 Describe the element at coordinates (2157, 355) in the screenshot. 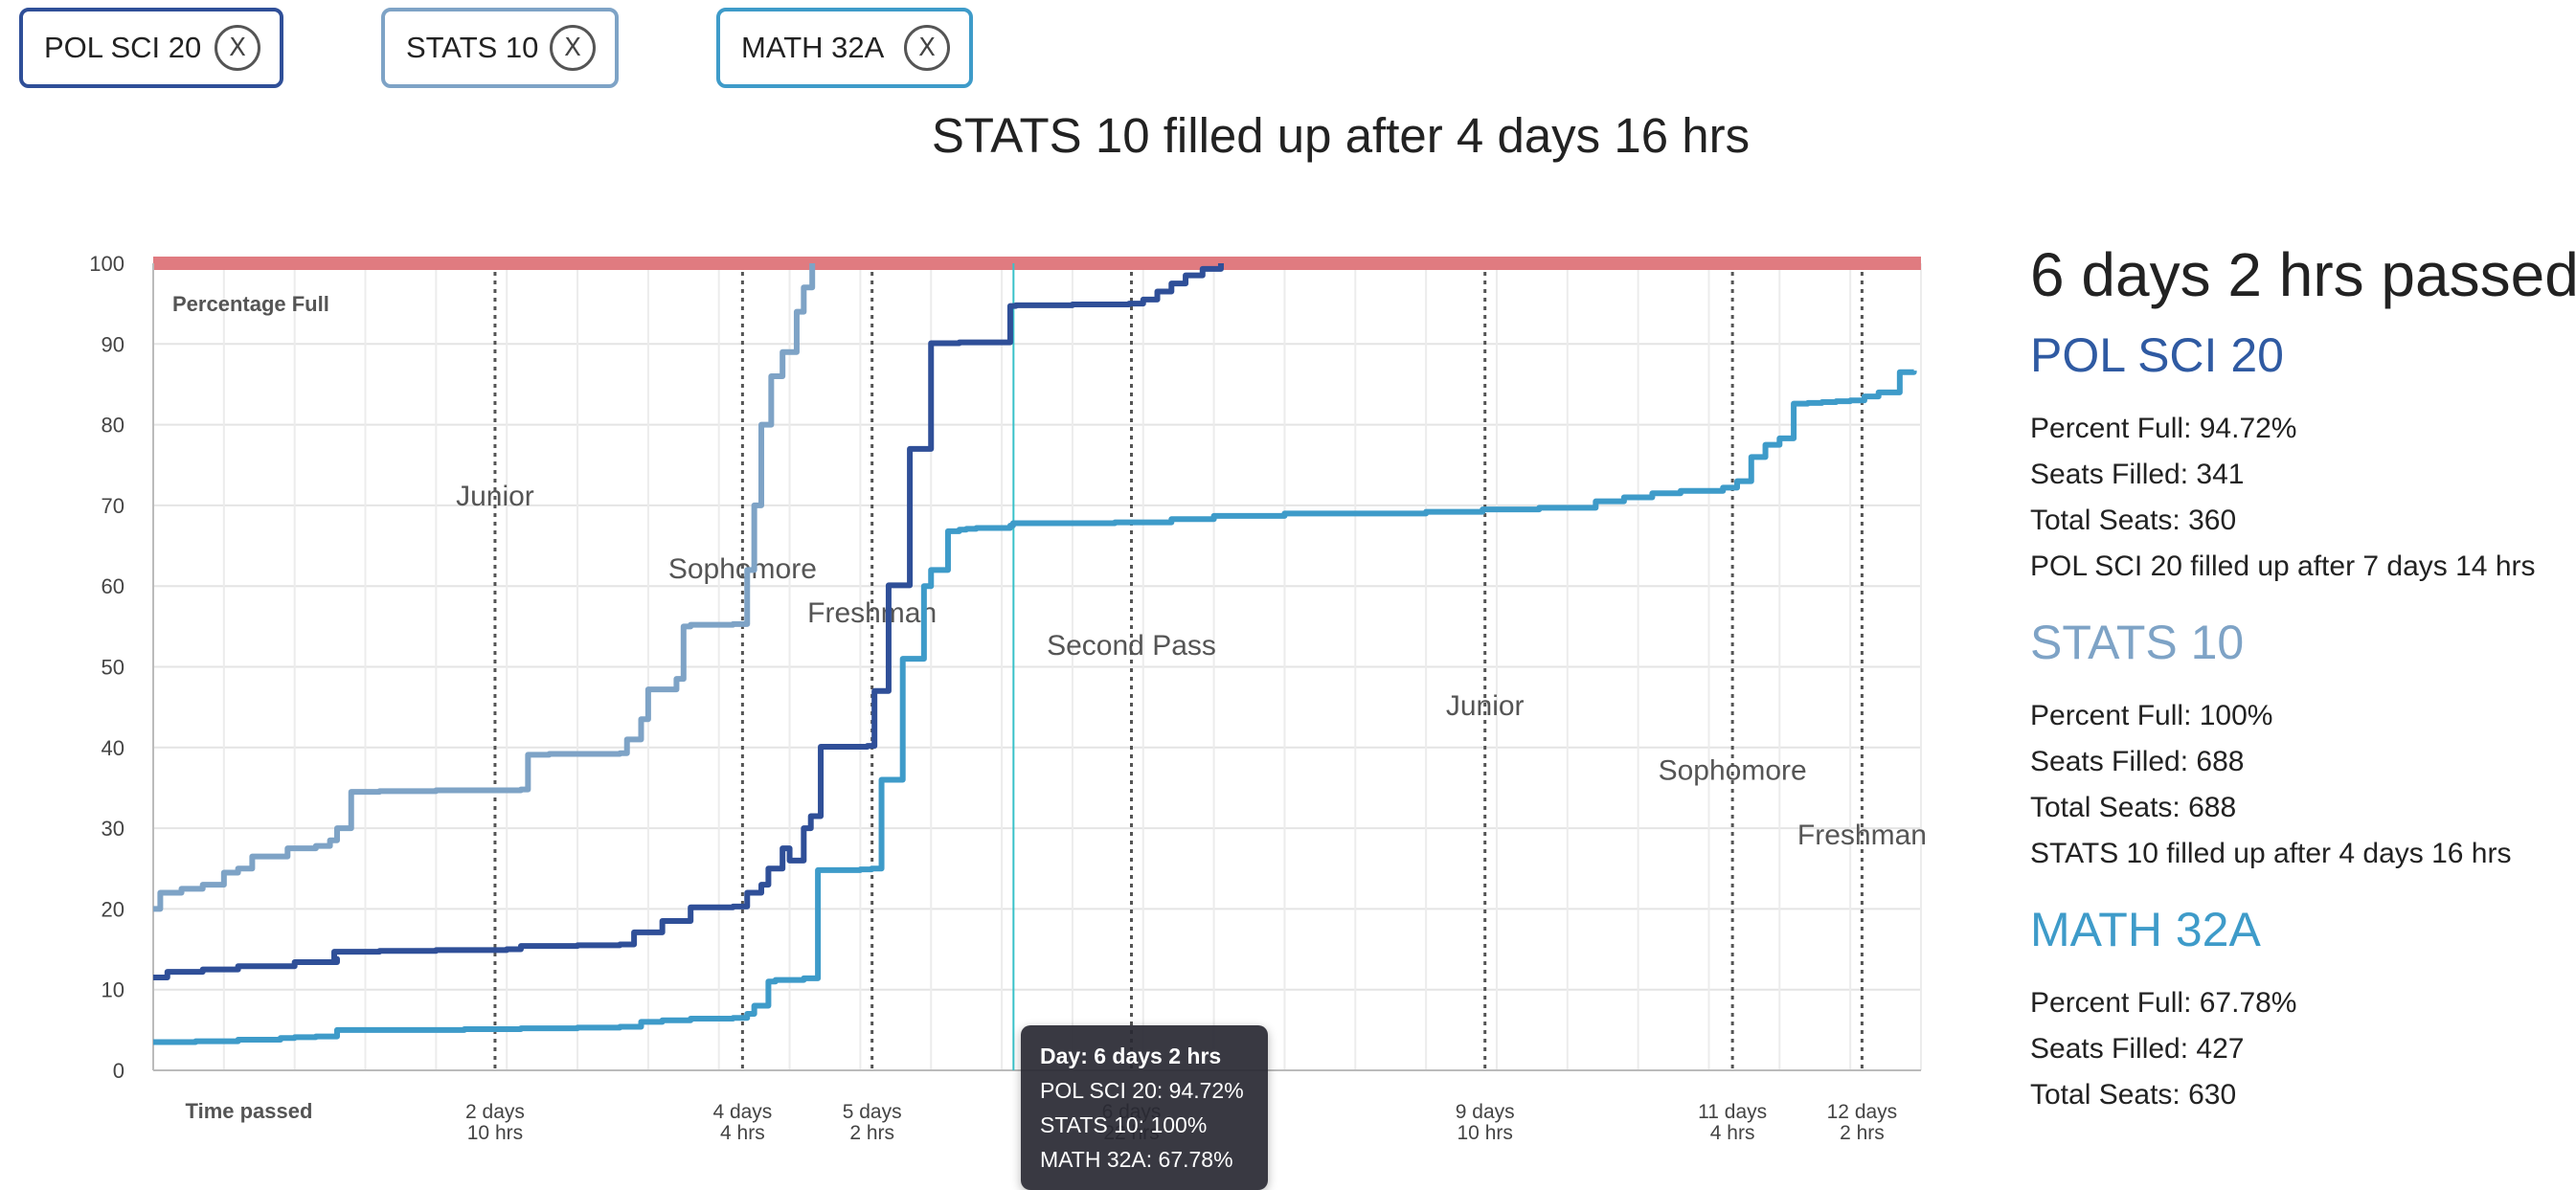

I see `course-name: POL SCI 20` at that location.